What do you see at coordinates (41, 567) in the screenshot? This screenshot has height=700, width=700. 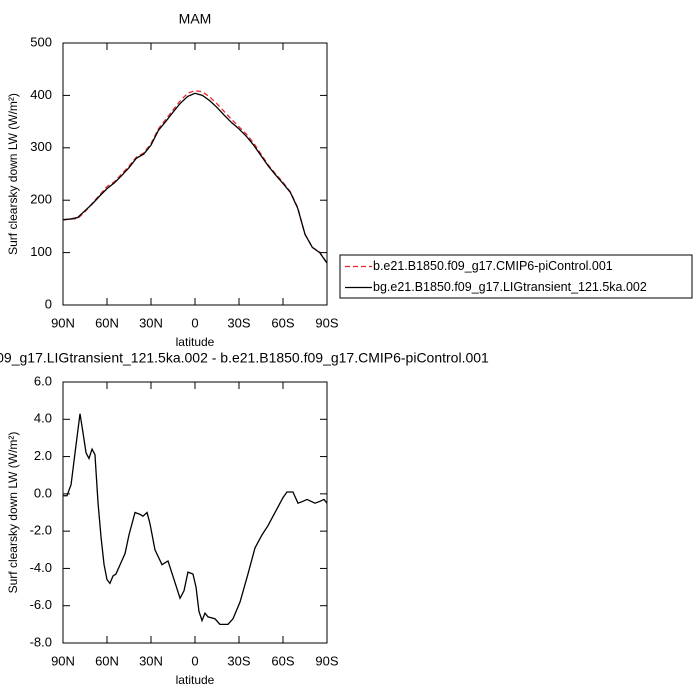 I see `y-tick-label: -4.0` at bounding box center [41, 567].